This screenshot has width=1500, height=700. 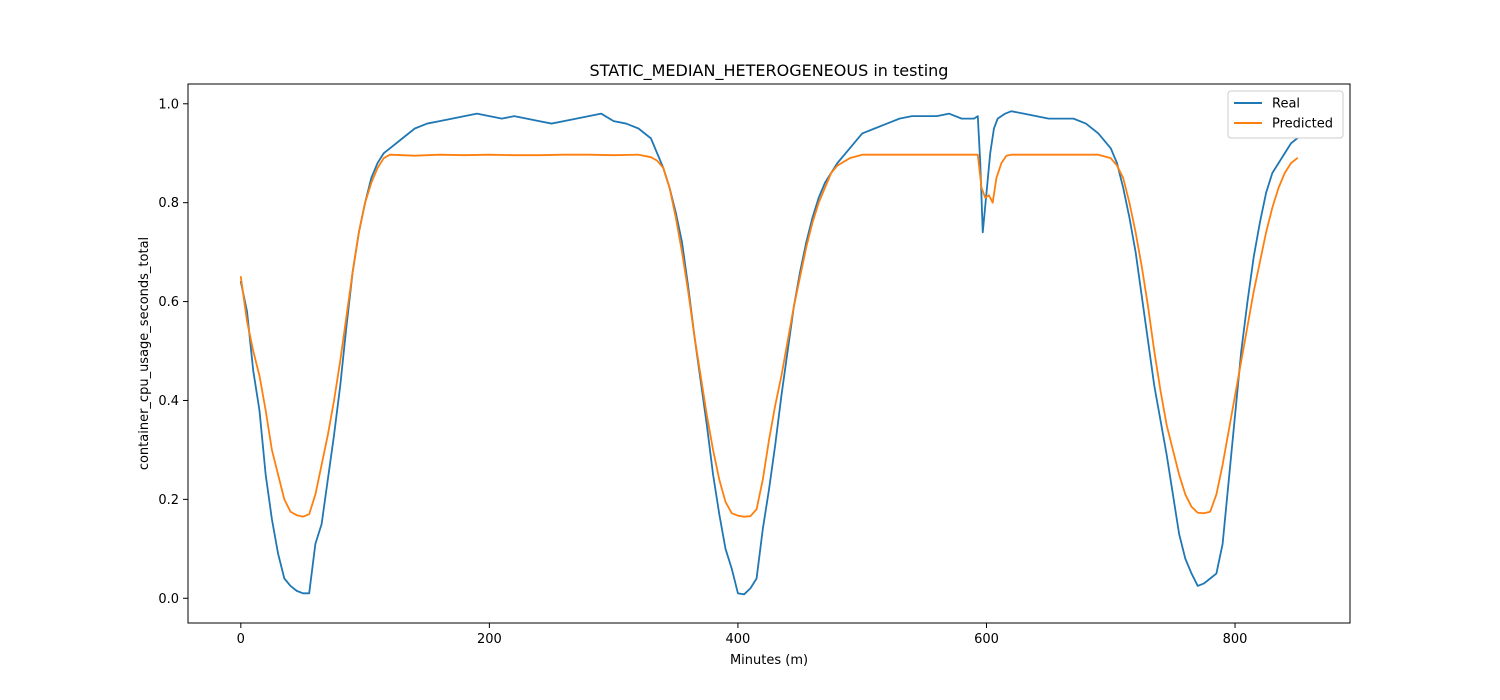 I want to click on y-tick-label: 0.2, so click(x=168, y=500).